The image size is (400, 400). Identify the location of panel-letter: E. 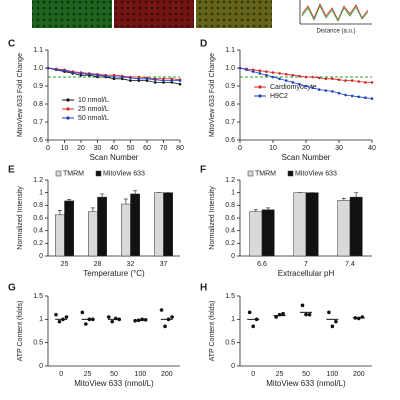
(11, 170).